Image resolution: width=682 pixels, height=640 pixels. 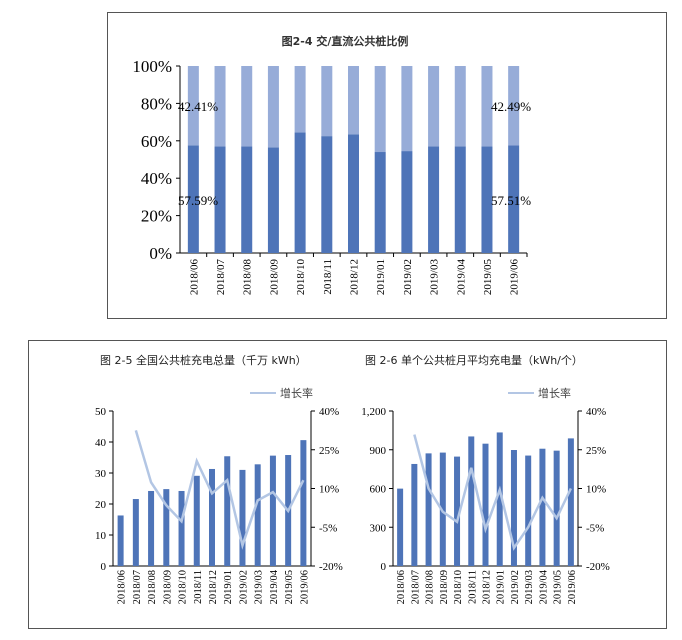 What do you see at coordinates (373, 412) in the screenshot?
I see `y-tick-label: 1,200` at bounding box center [373, 412].